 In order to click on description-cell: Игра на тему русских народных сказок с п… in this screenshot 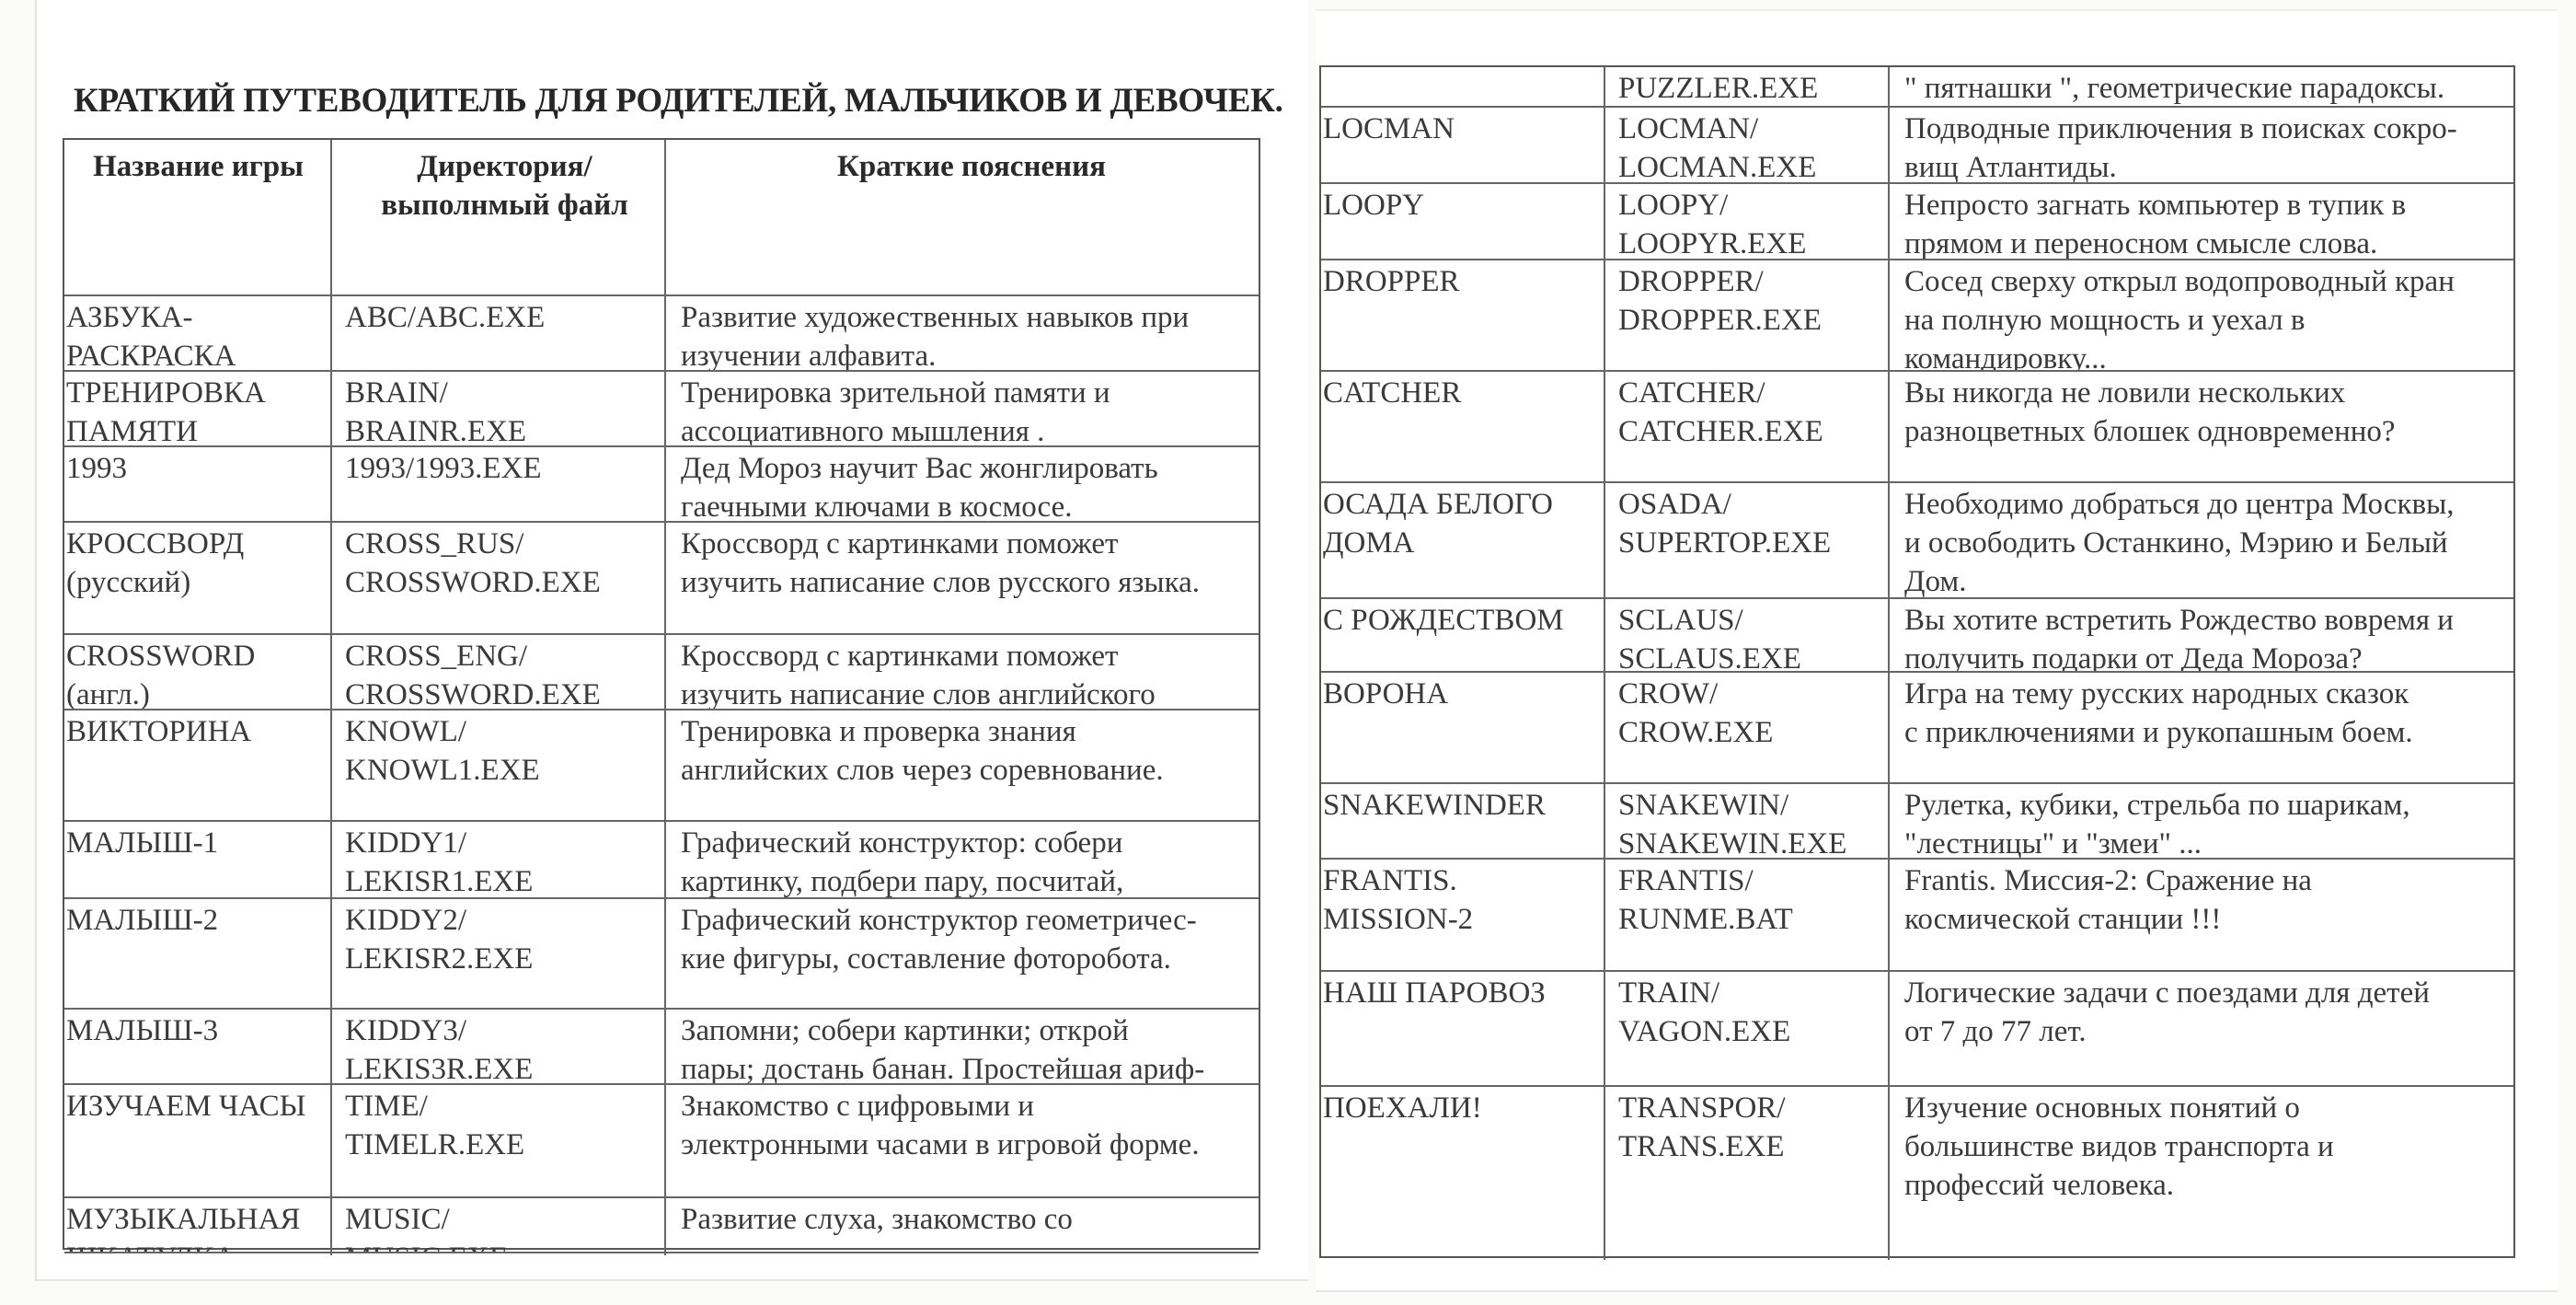, I will do `click(2202, 727)`.